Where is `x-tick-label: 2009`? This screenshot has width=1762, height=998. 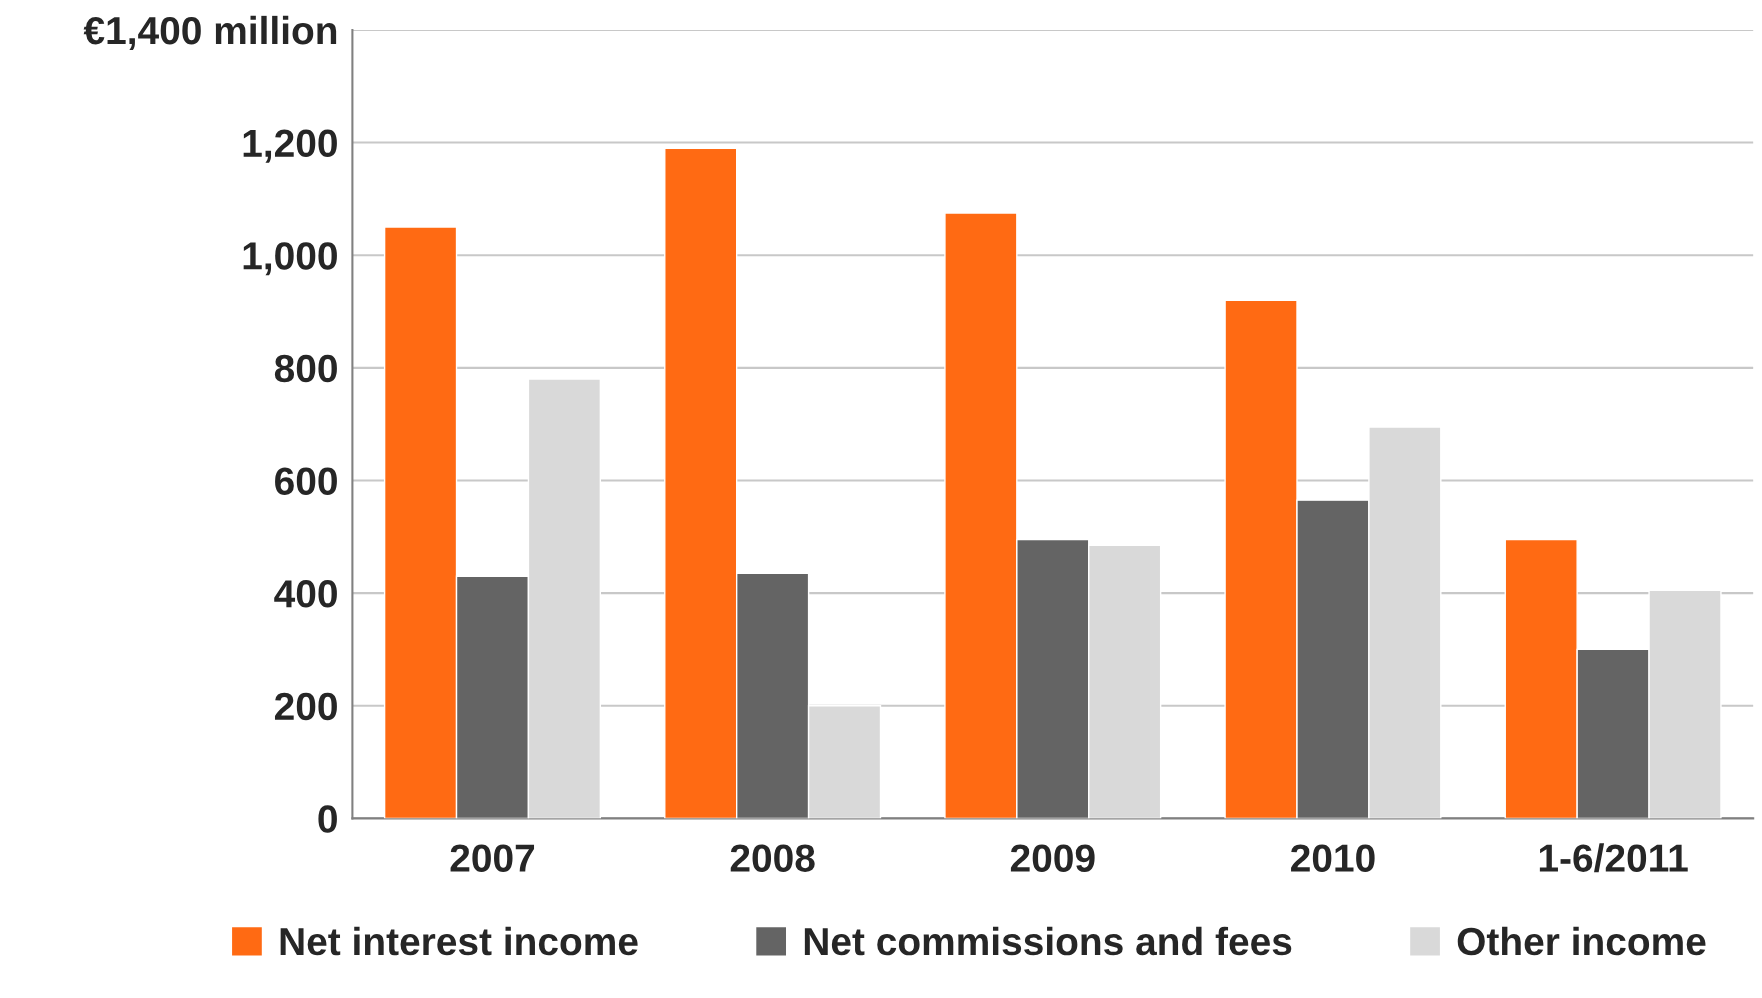
x-tick-label: 2009 is located at coordinates (1052, 858).